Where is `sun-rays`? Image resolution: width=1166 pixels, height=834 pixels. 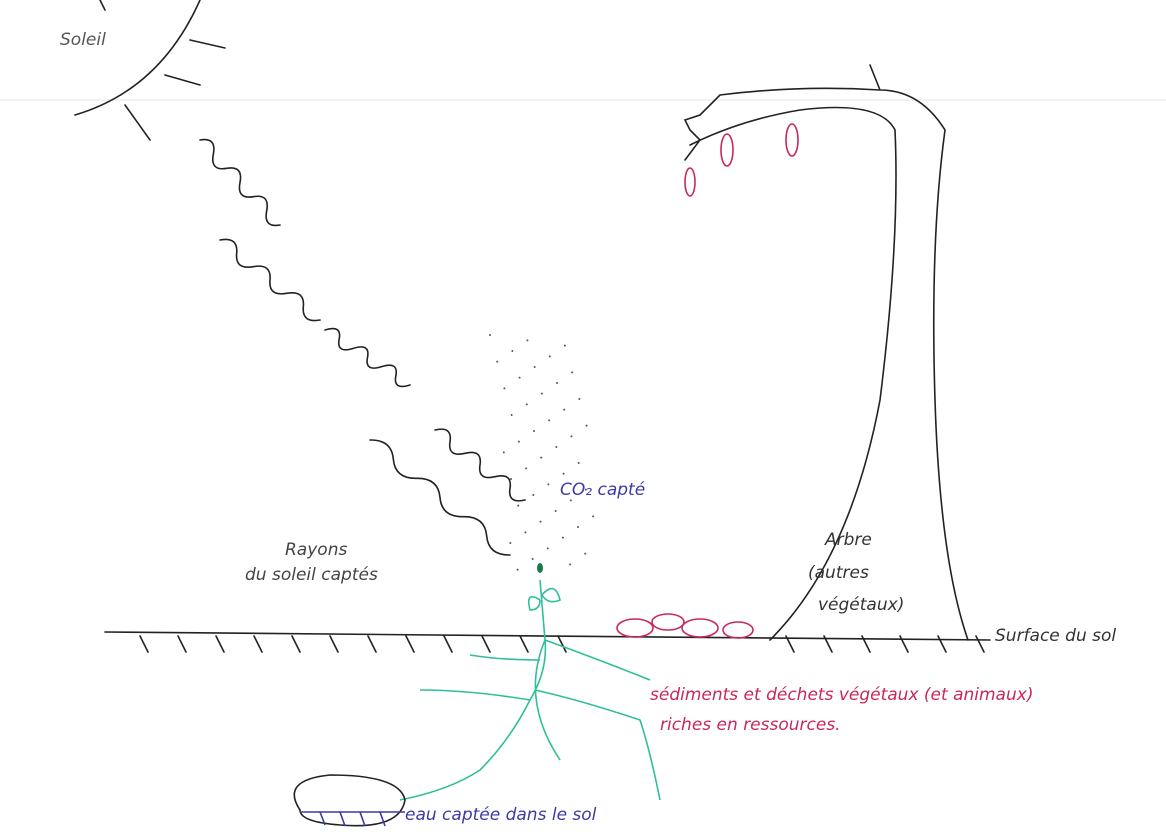
sun-rays is located at coordinates (162, 70).